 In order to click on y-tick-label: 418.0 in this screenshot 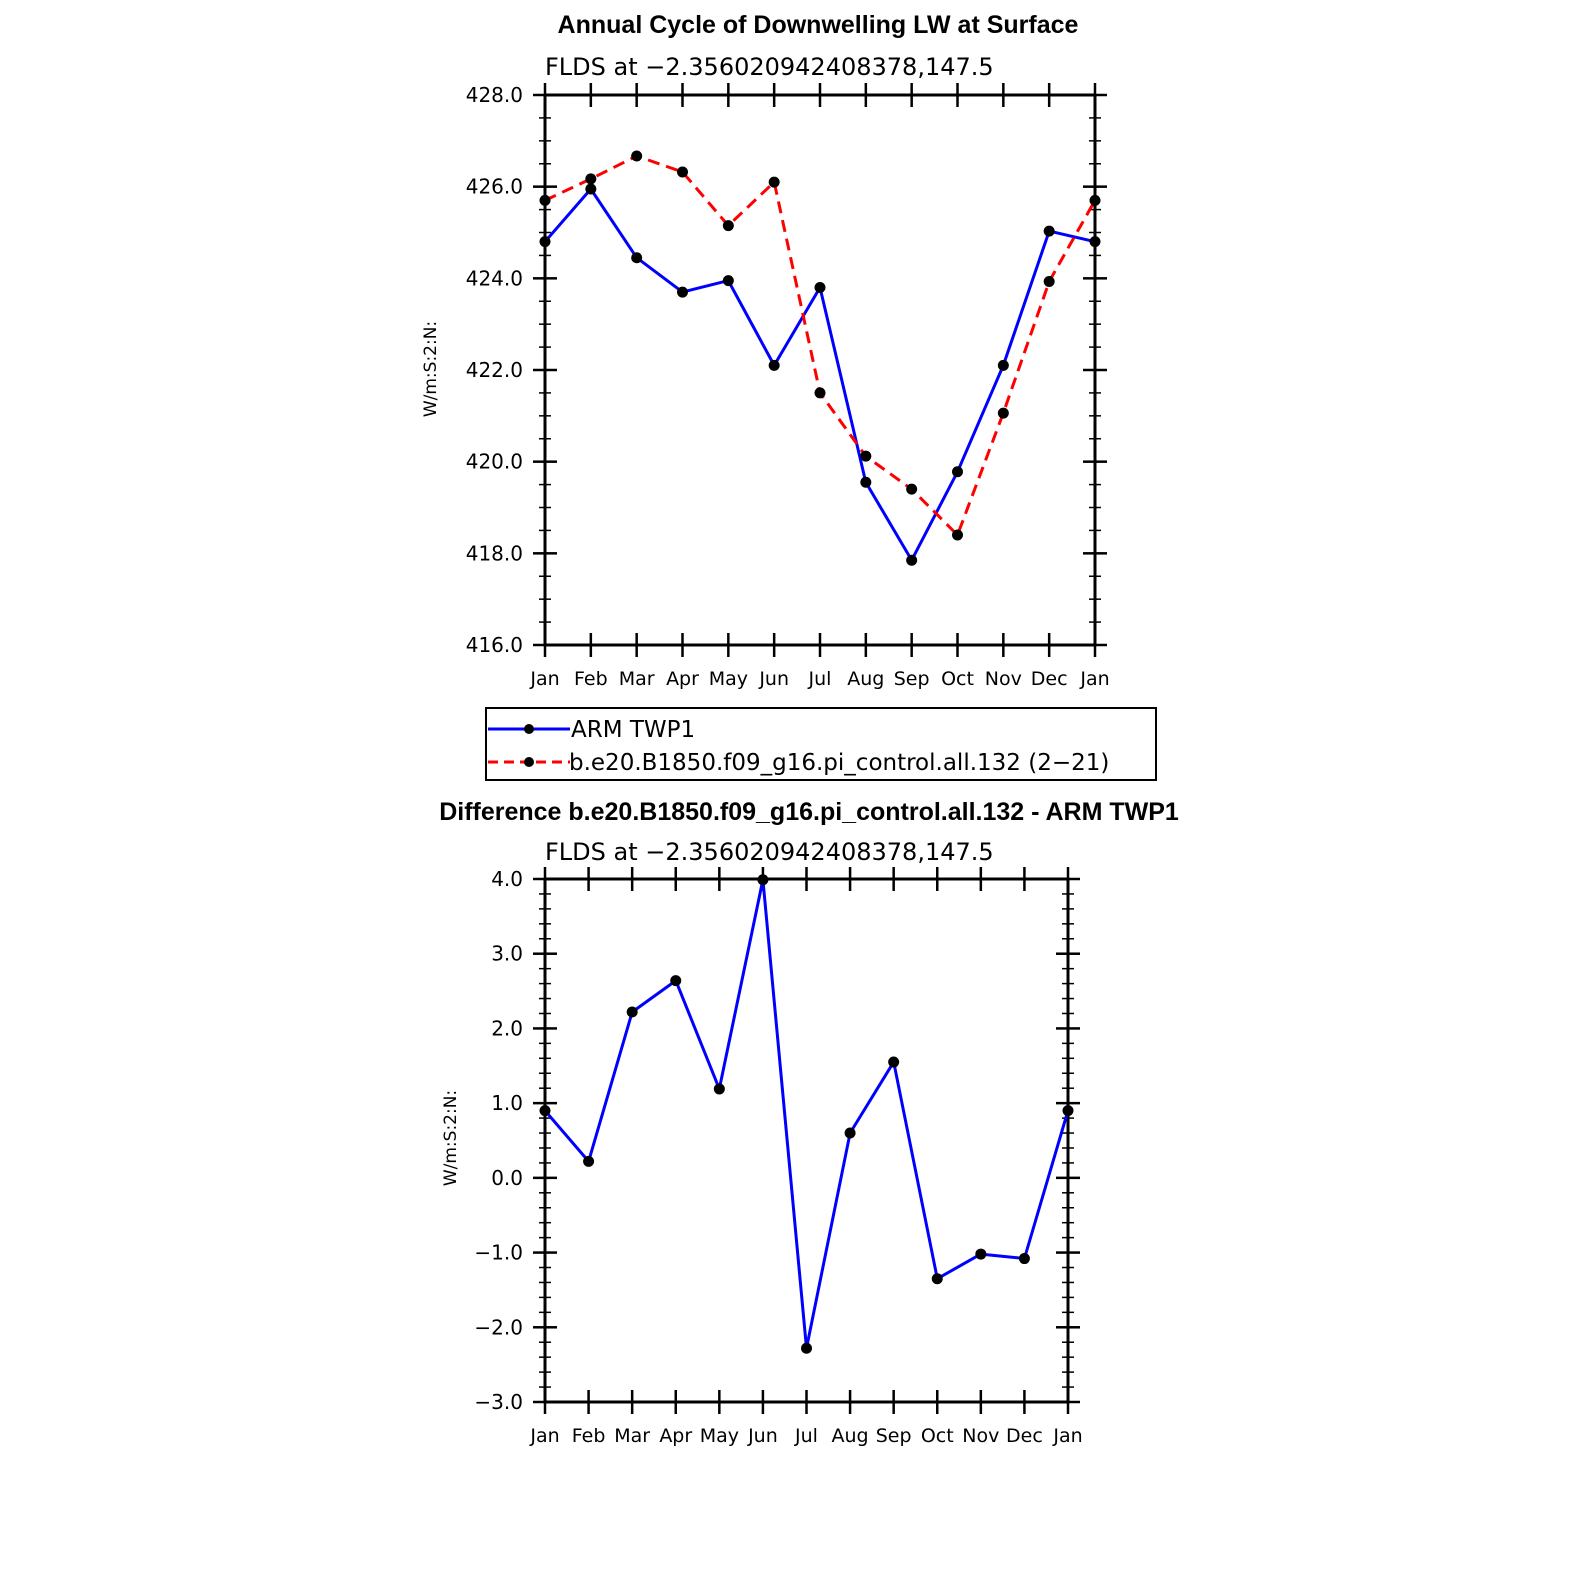, I will do `click(494, 553)`.